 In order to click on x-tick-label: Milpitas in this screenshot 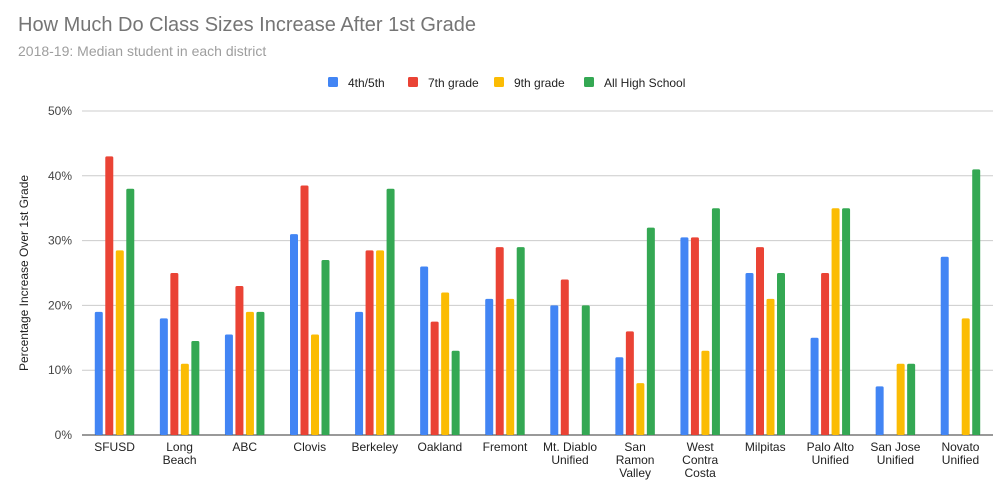, I will do `click(765, 447)`.